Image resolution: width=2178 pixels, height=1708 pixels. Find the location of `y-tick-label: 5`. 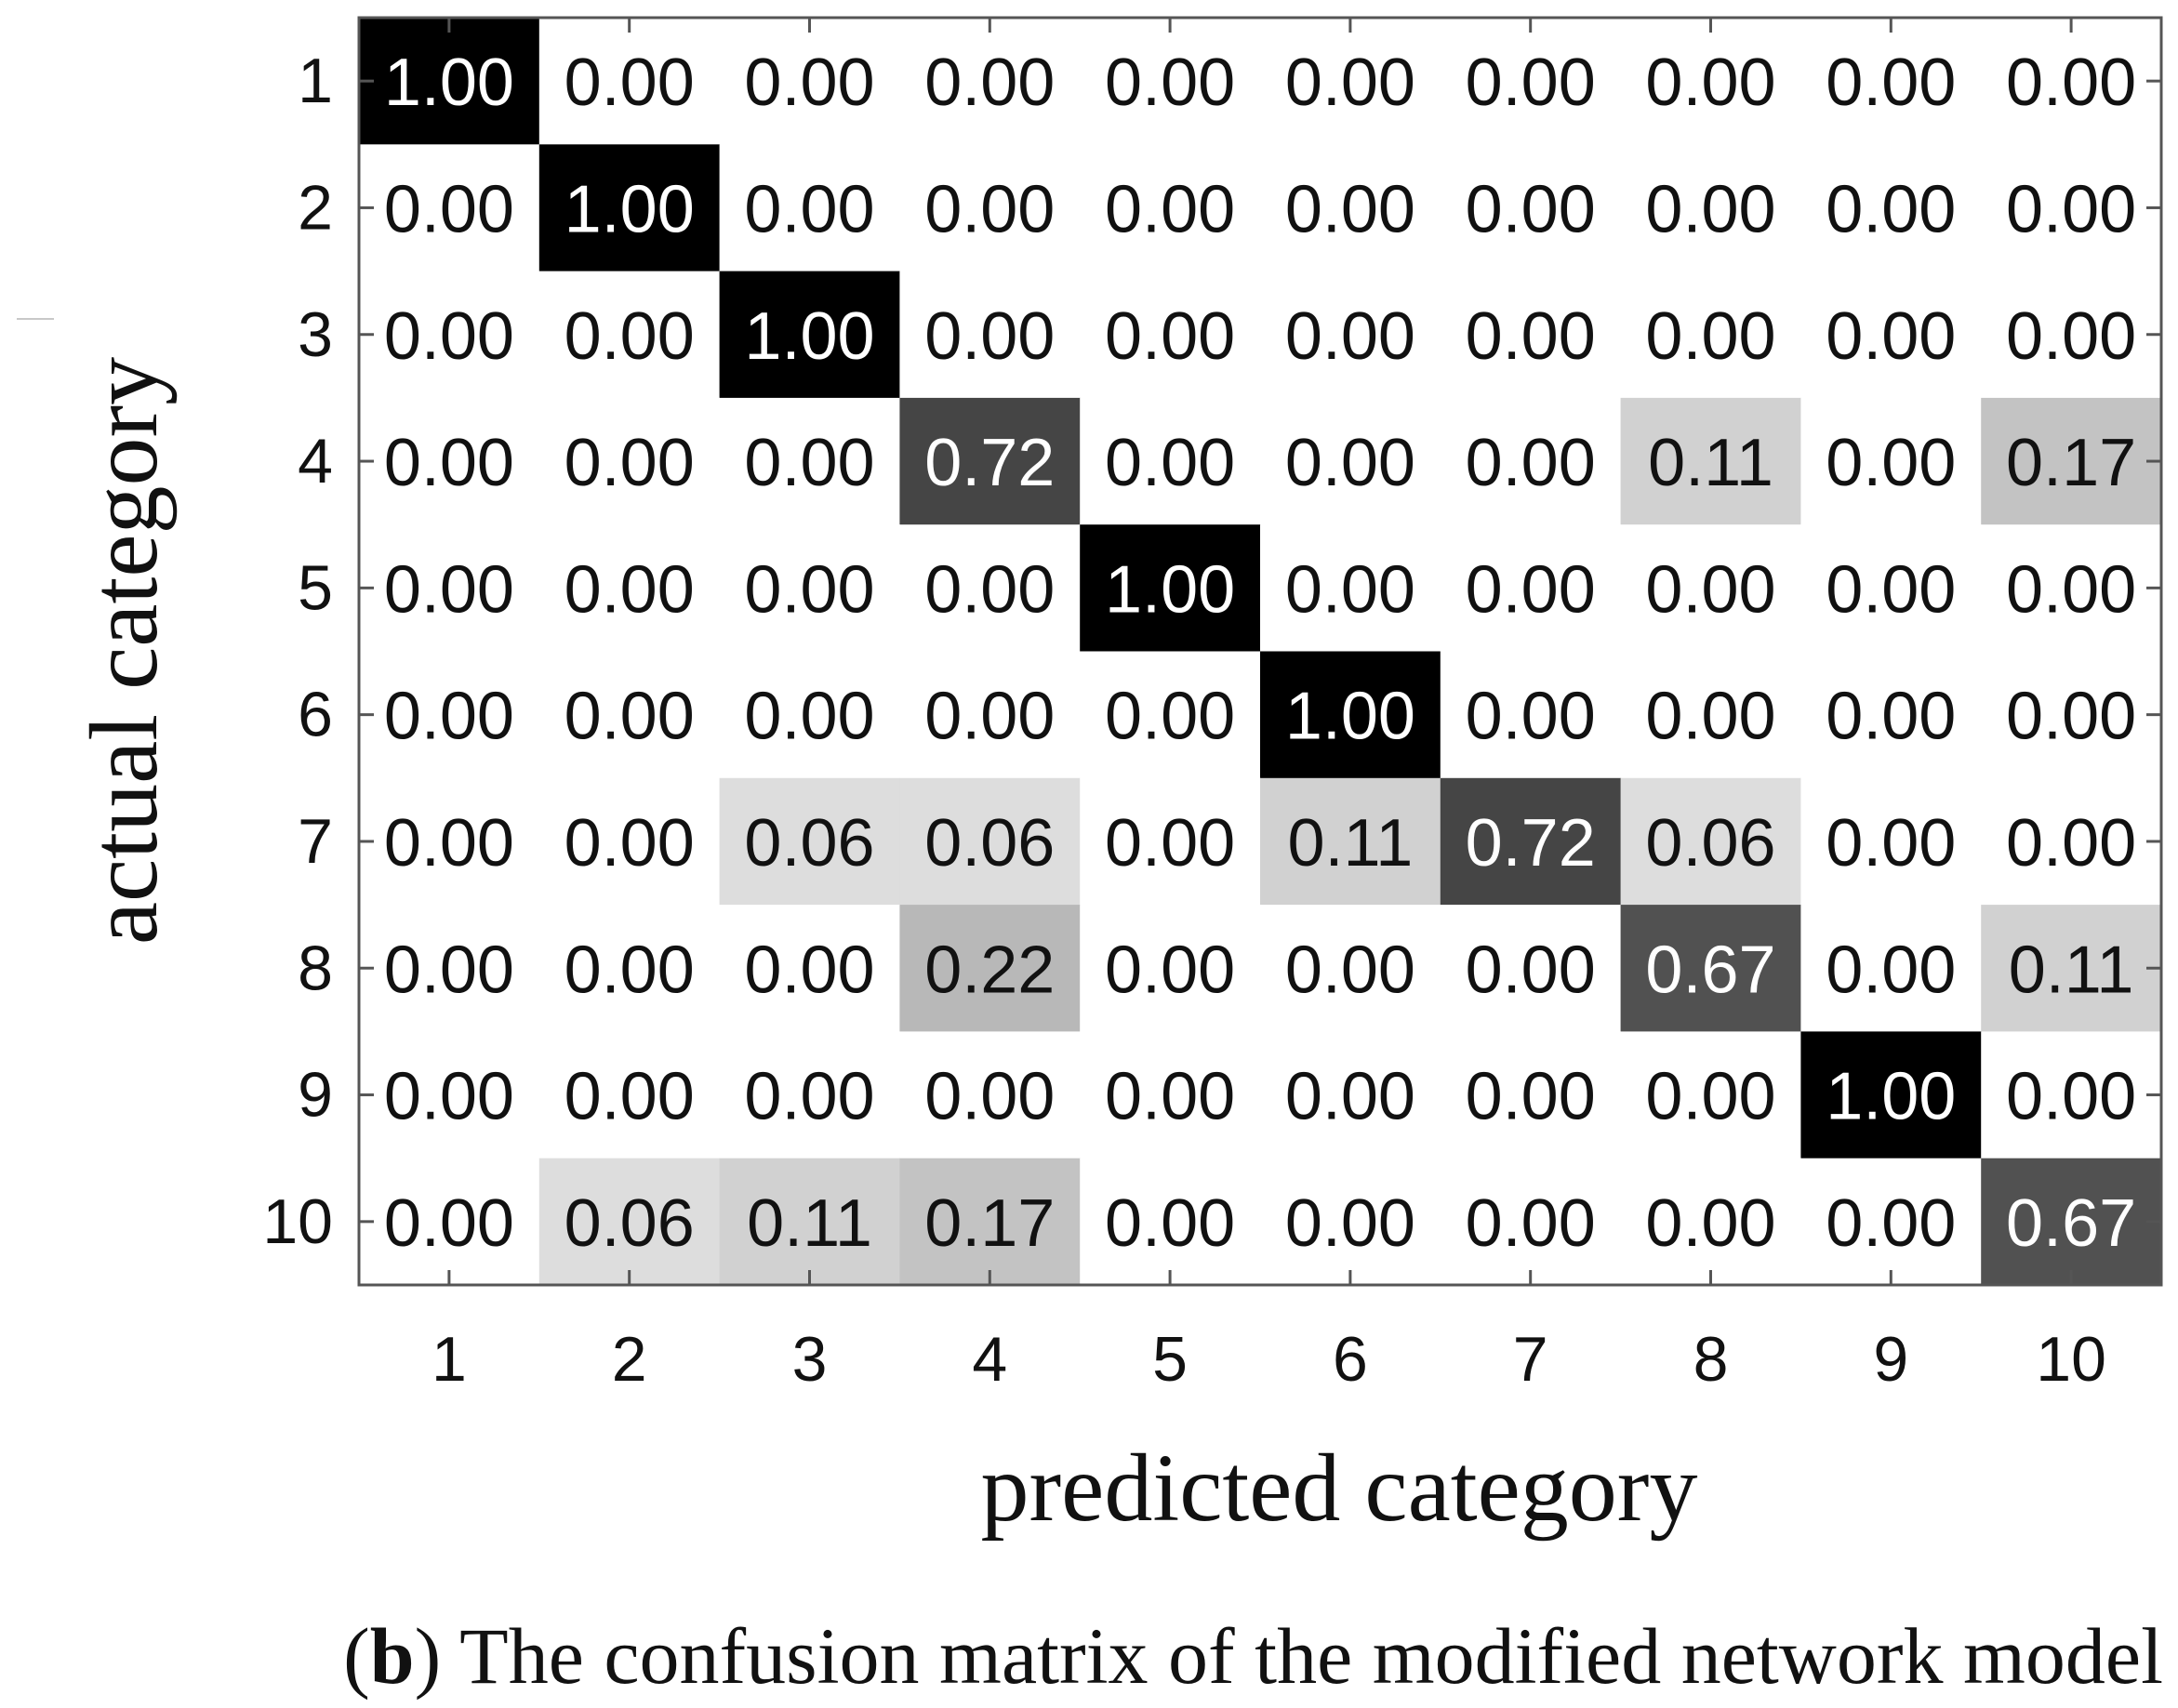

y-tick-label: 5 is located at coordinates (315, 587).